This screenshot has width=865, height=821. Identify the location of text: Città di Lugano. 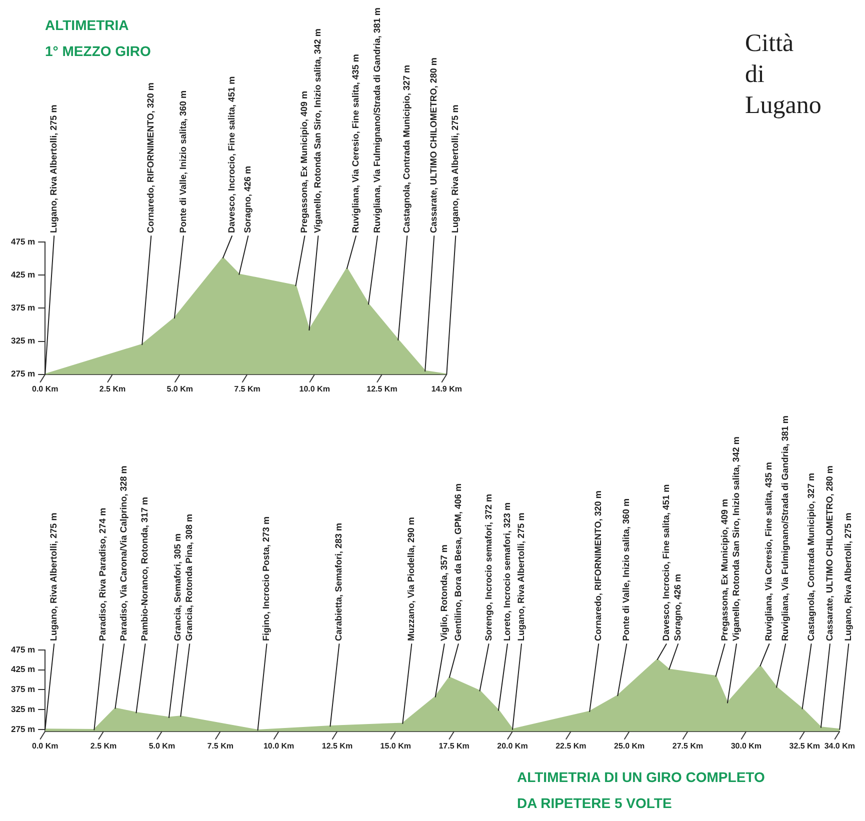
(783, 75).